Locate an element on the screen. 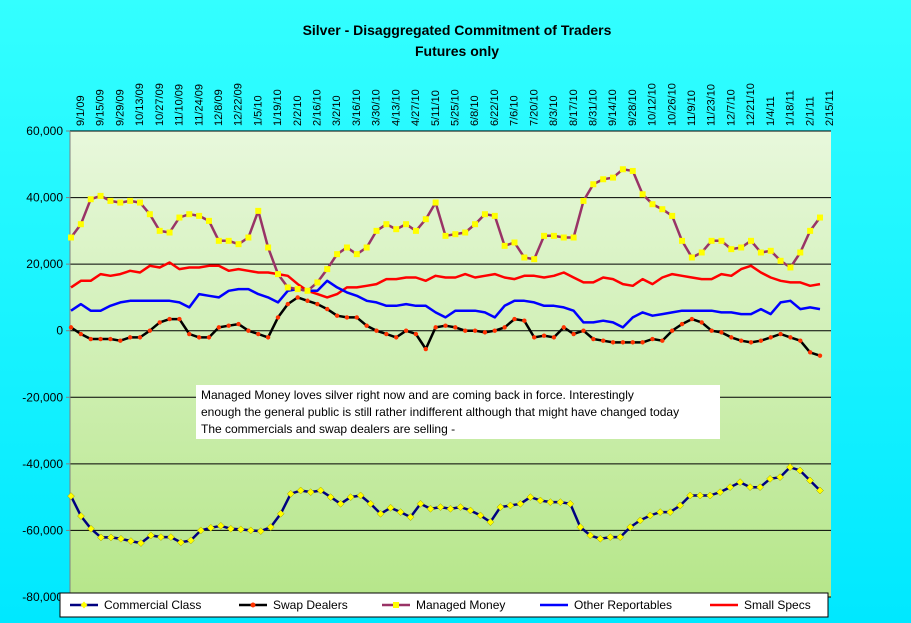 The height and width of the screenshot is (623, 911). legend-label: Commercial Class is located at coordinates (152, 605).